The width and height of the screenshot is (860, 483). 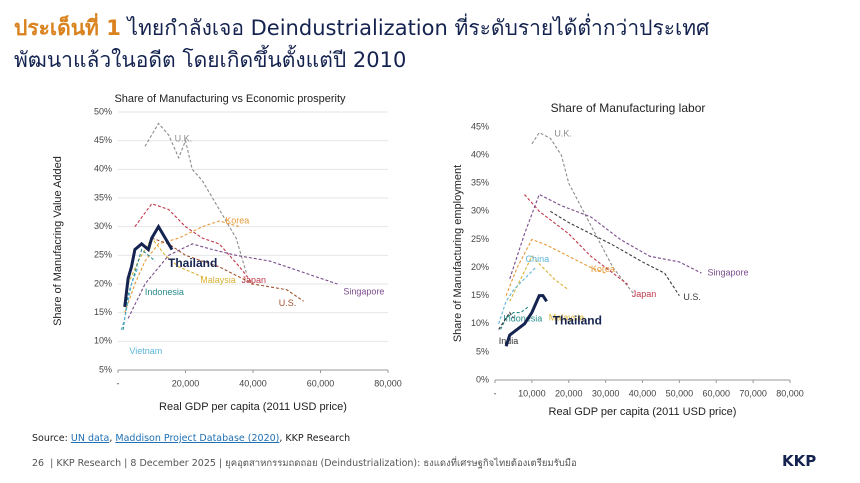 I want to click on source-link: Maddison Project Database (2020), so click(x=197, y=438).